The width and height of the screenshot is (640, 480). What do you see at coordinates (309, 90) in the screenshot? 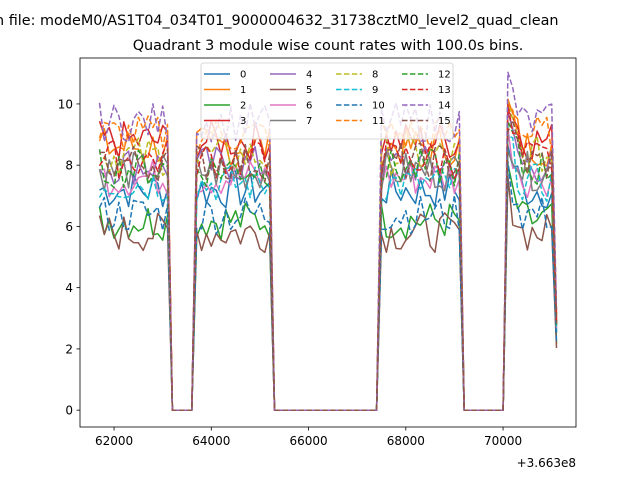
I see `legend-label-5: 5` at bounding box center [309, 90].